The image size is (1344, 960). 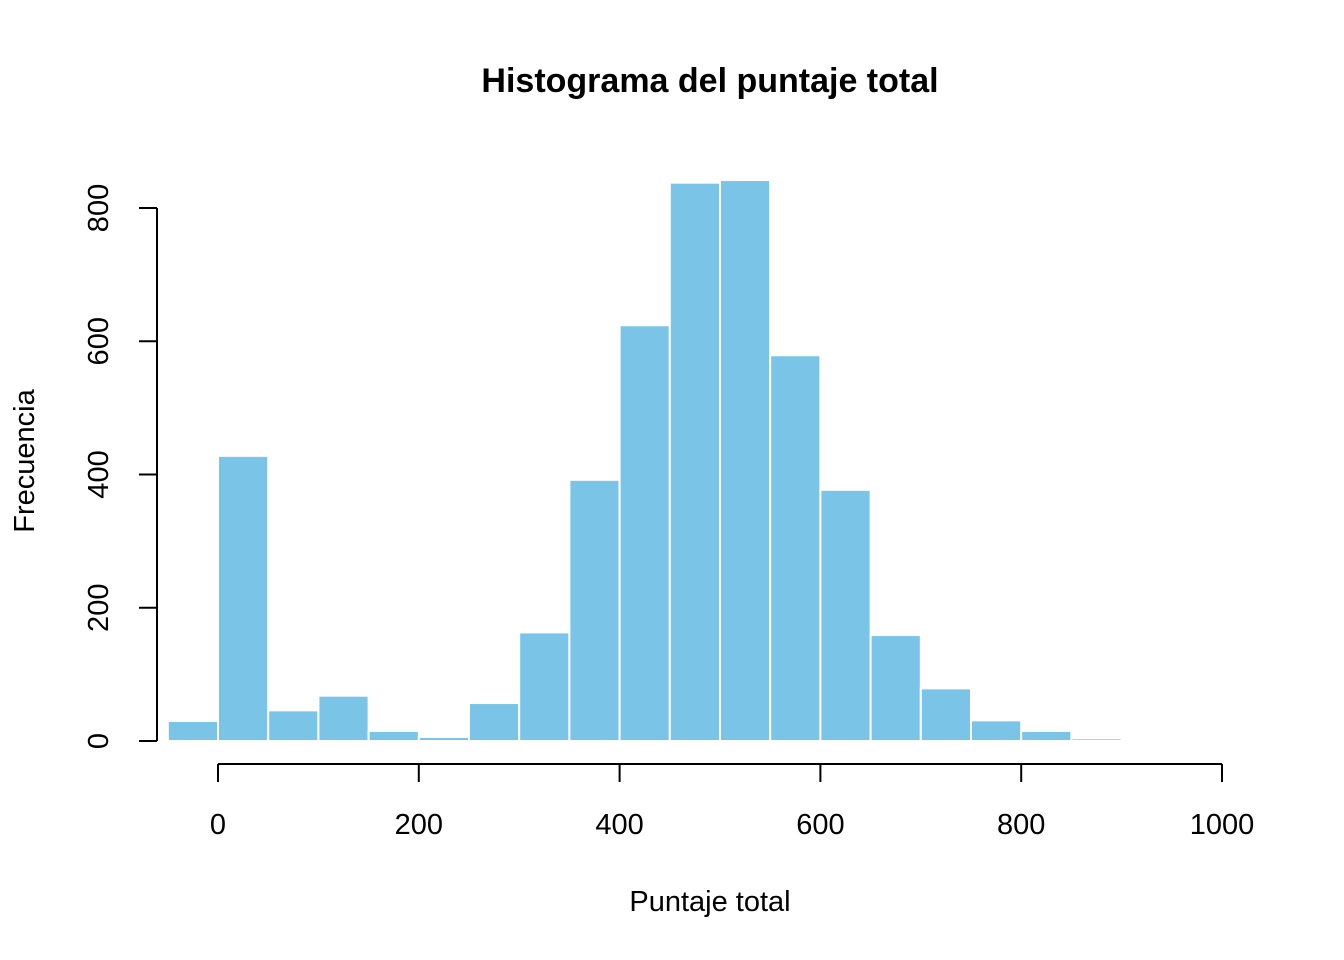 I want to click on x-axis: 0 200 400 600 800 1000, so click(x=732, y=802).